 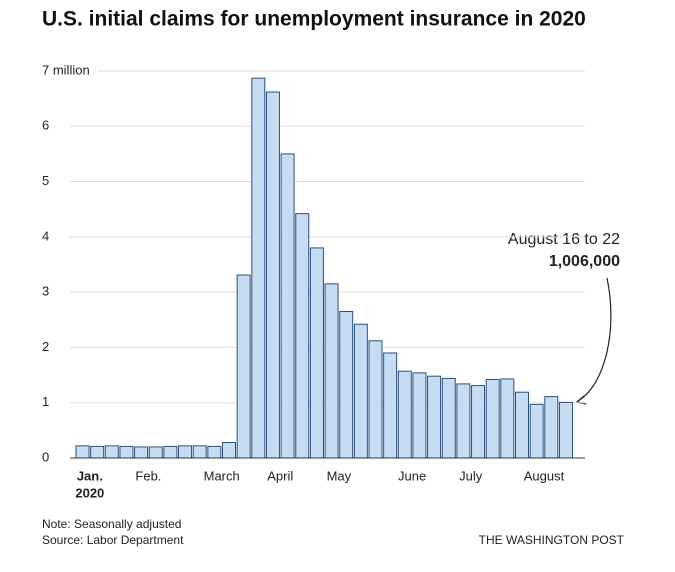 What do you see at coordinates (45, 346) in the screenshot?
I see `y-tick-label: 2` at bounding box center [45, 346].